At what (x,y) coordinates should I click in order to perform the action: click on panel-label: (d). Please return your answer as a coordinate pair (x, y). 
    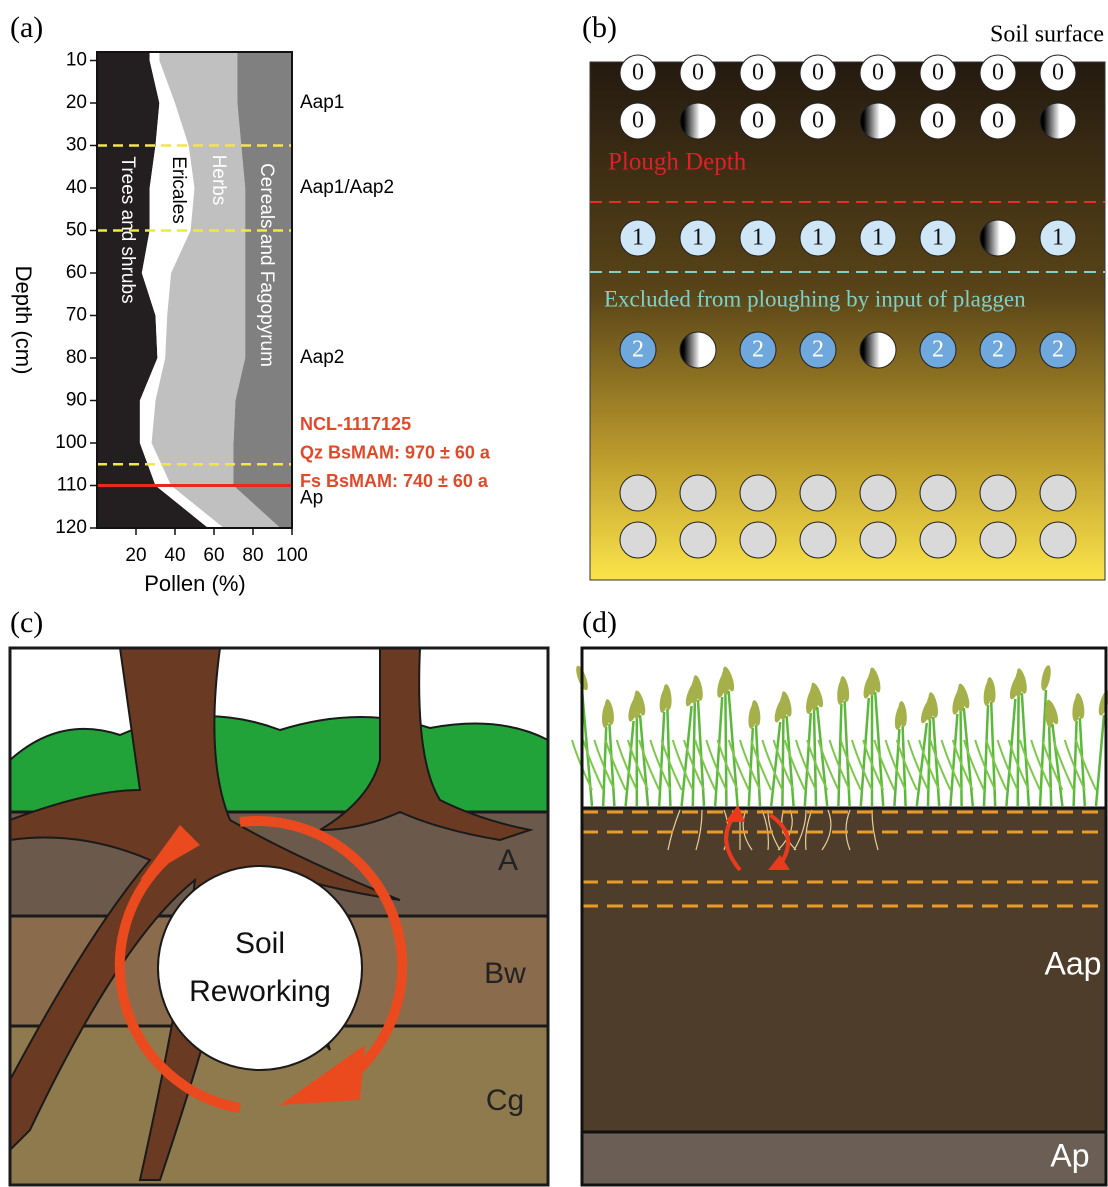
    Looking at the image, I should click on (599, 622).